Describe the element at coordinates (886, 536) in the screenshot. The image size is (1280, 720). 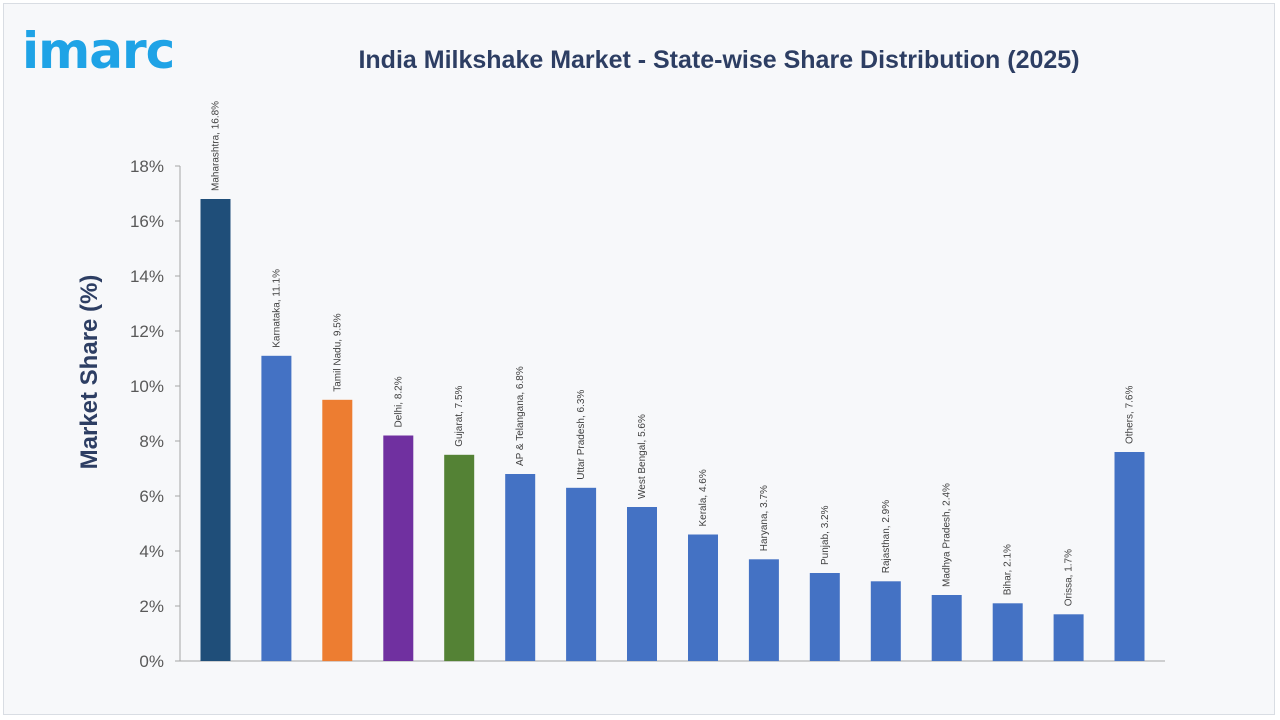
I see `data-label: Rajasthan, 2.9%` at that location.